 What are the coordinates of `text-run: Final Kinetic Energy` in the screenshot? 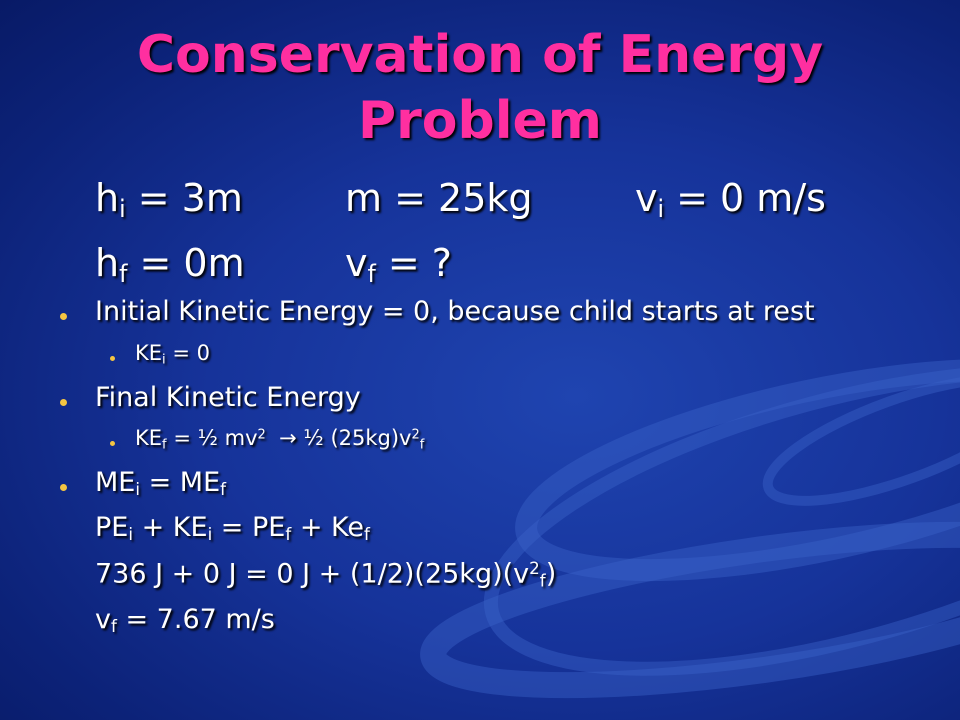 It's located at (228, 397).